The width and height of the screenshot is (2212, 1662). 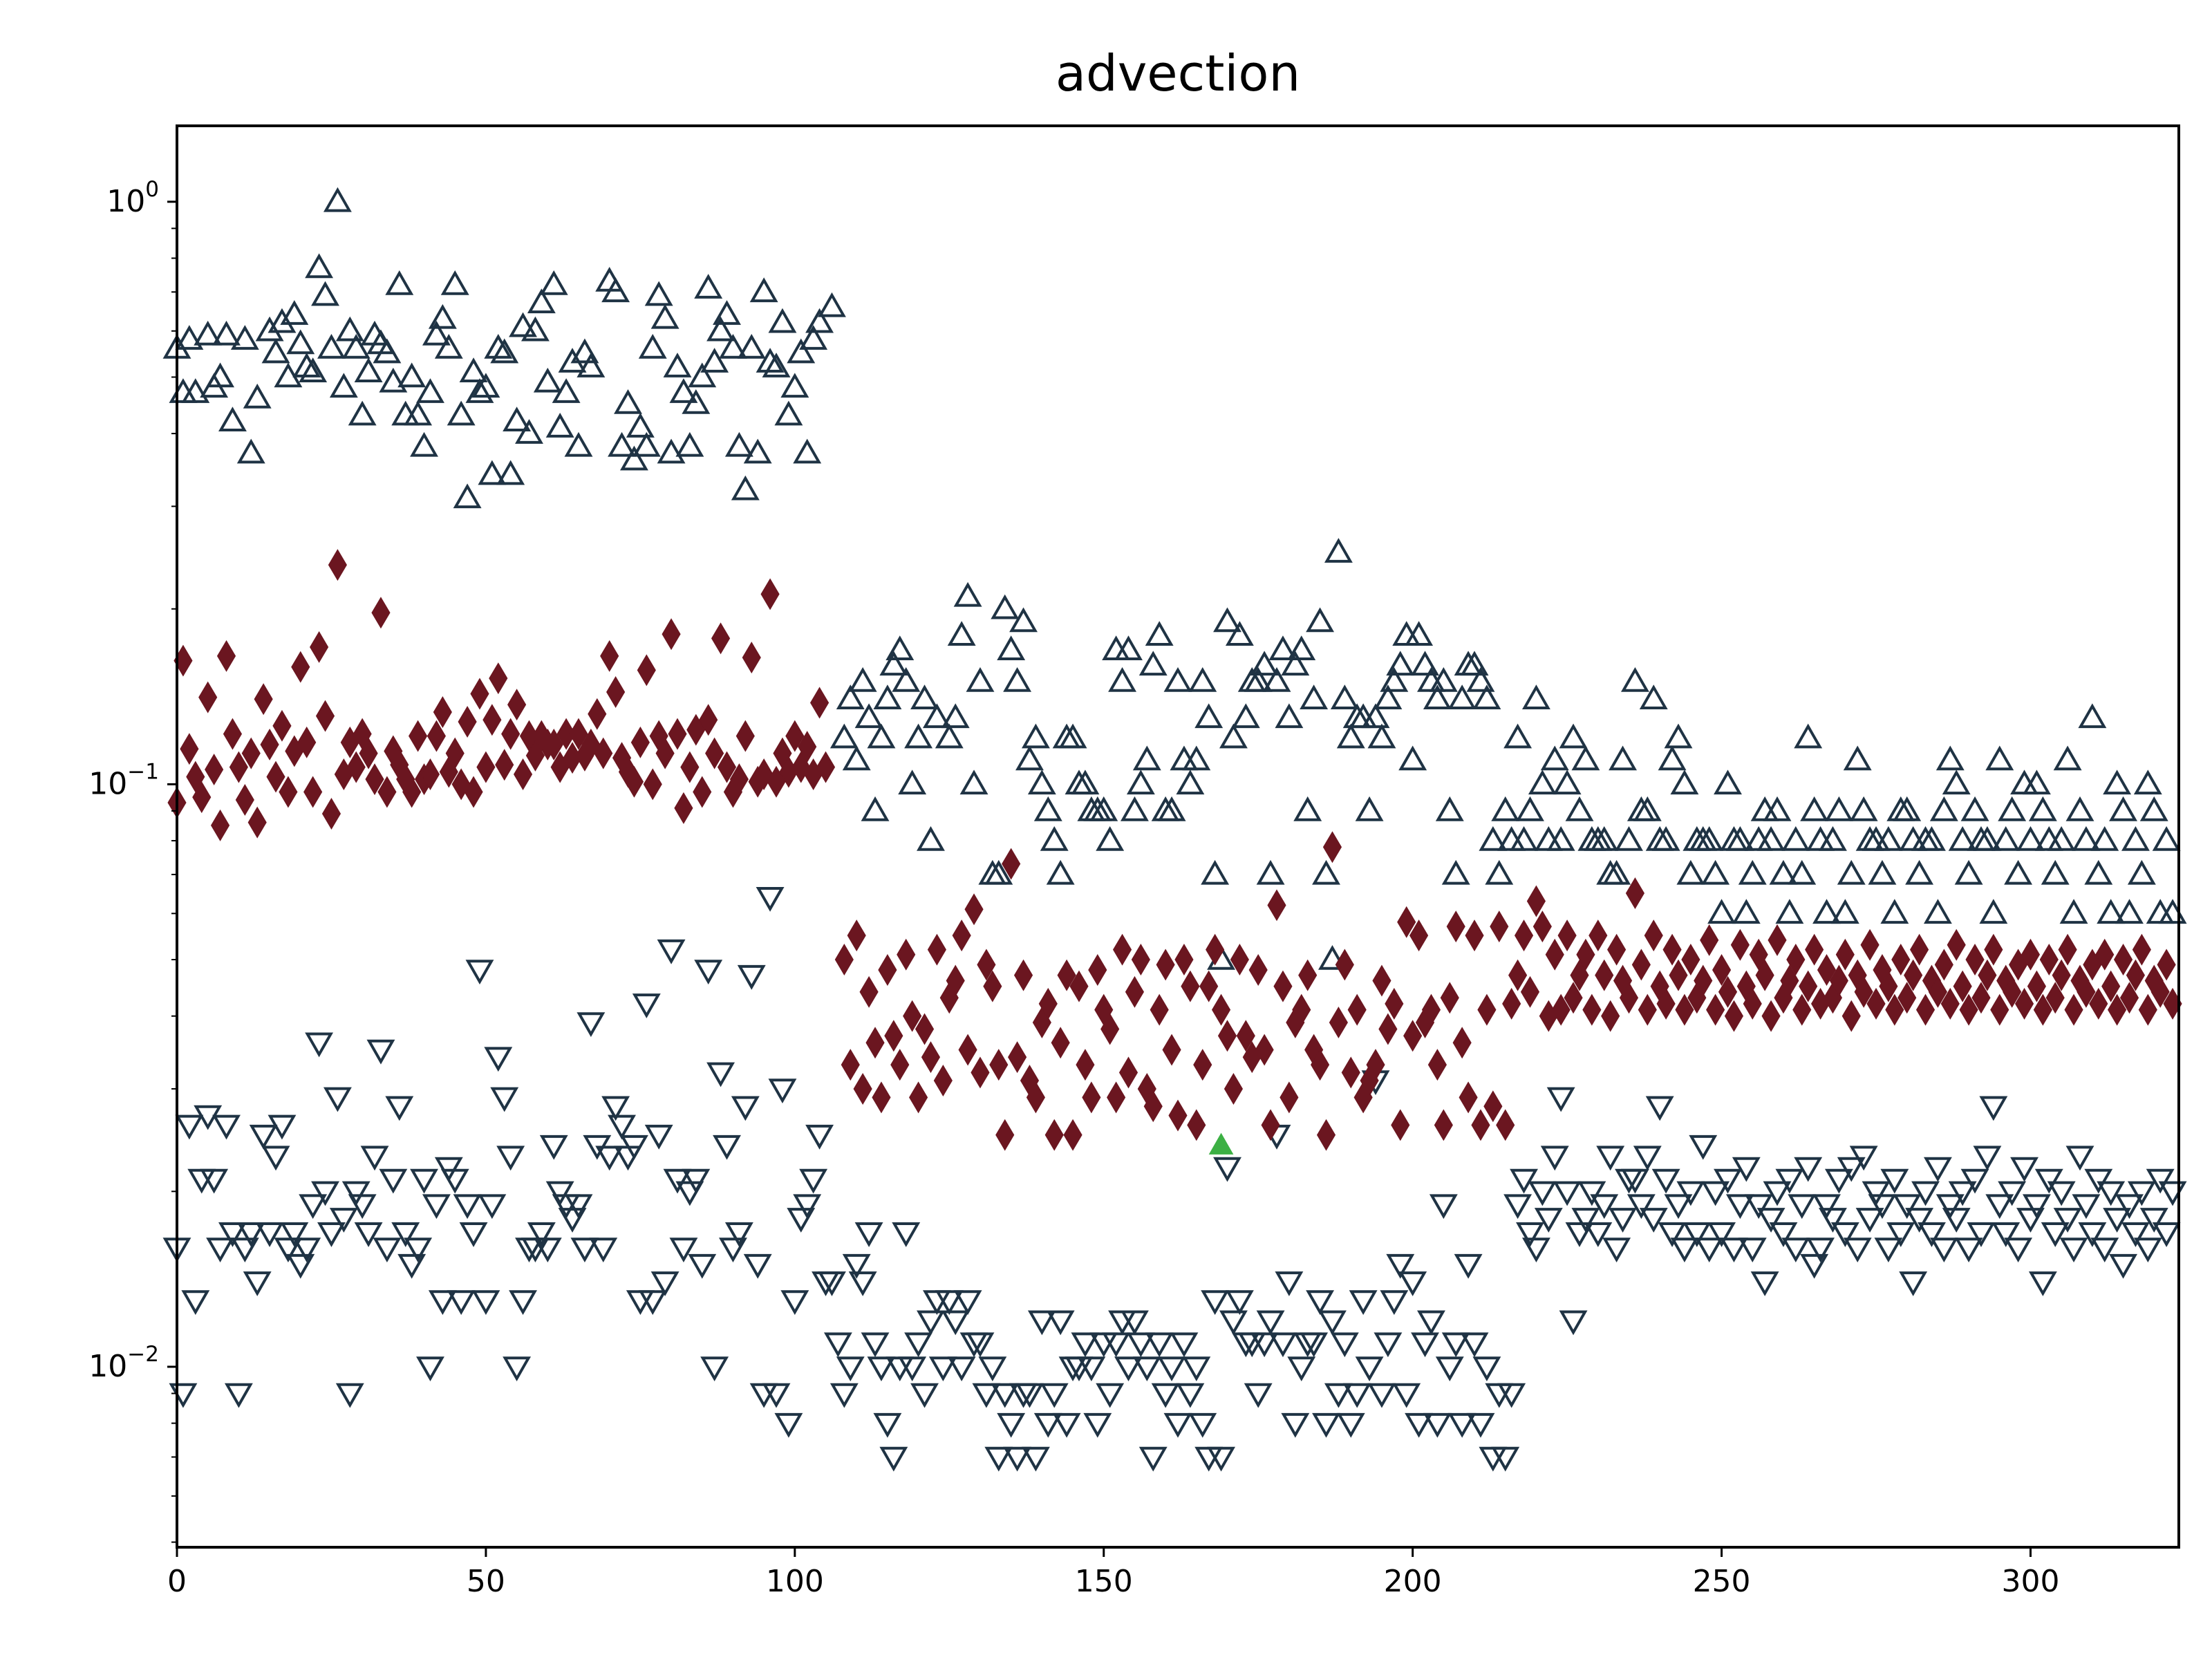 What do you see at coordinates (126, 201) in the screenshot?
I see `y-tick-base: 10` at bounding box center [126, 201].